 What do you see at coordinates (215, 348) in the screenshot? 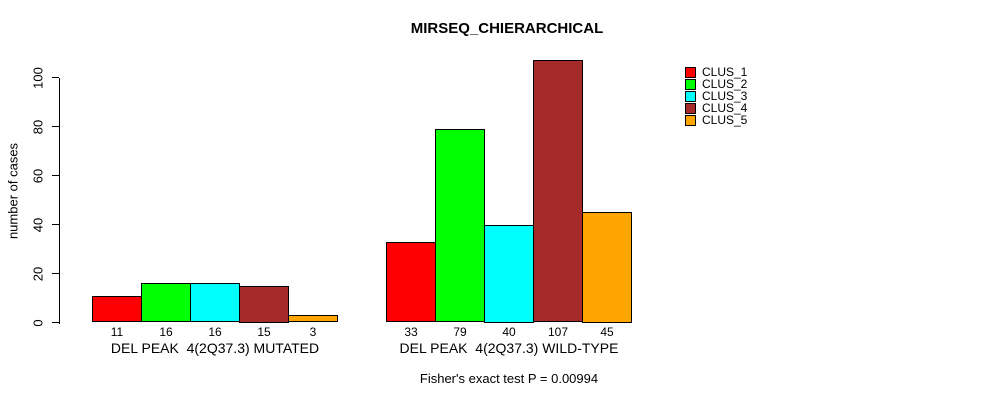
I see `group-label: DEL PEAK 4(2Q37.3) MUTATED` at bounding box center [215, 348].